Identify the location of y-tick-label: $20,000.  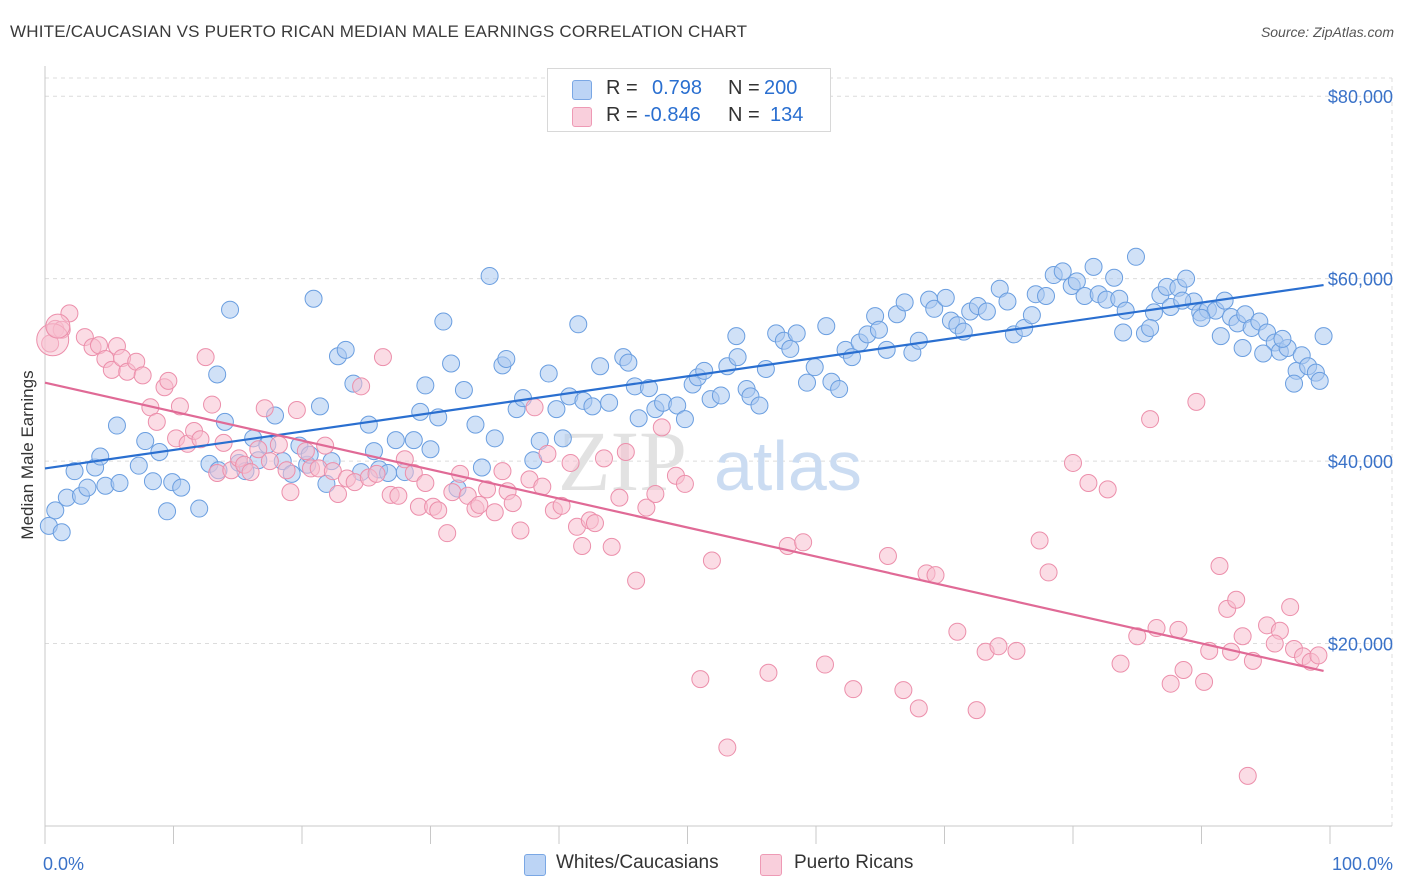
(1360, 645).